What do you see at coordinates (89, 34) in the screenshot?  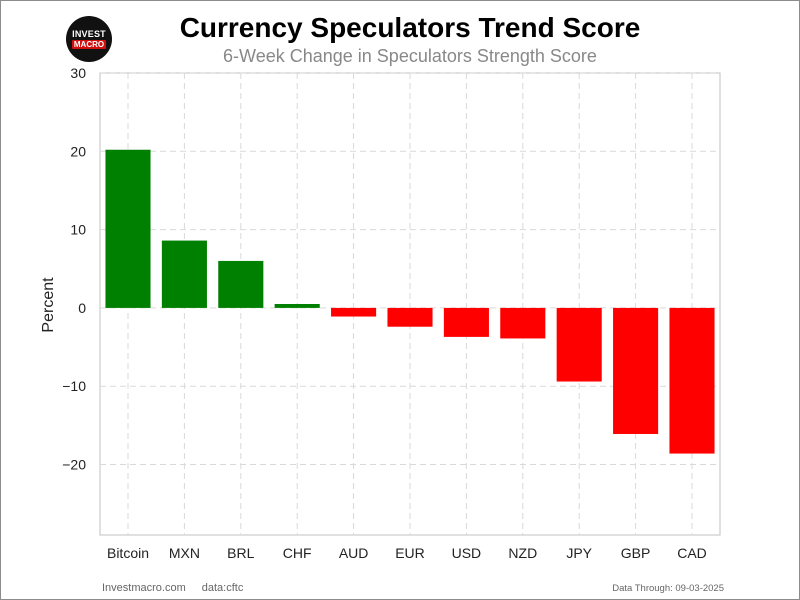 I see `logo-text-top: INVEST` at bounding box center [89, 34].